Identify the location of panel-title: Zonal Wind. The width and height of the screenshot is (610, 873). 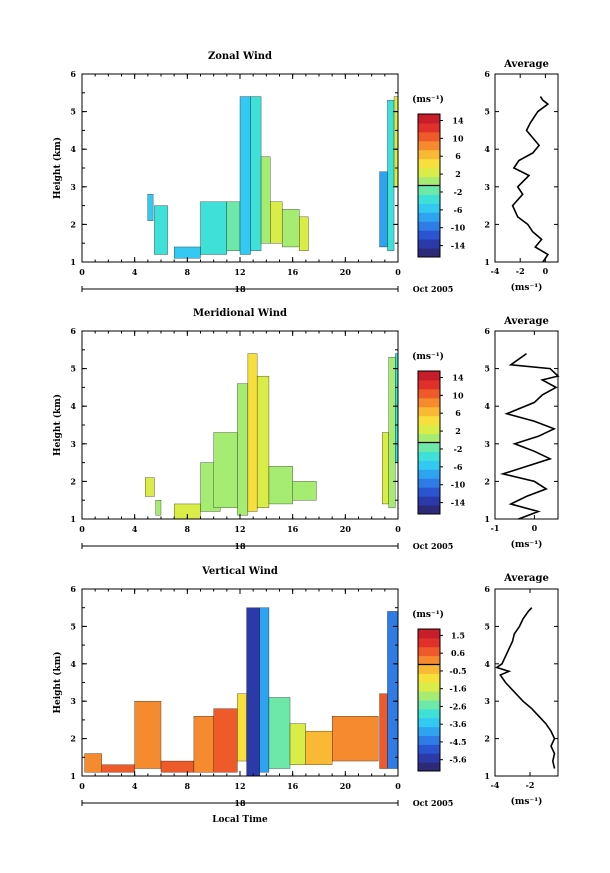
(240, 56).